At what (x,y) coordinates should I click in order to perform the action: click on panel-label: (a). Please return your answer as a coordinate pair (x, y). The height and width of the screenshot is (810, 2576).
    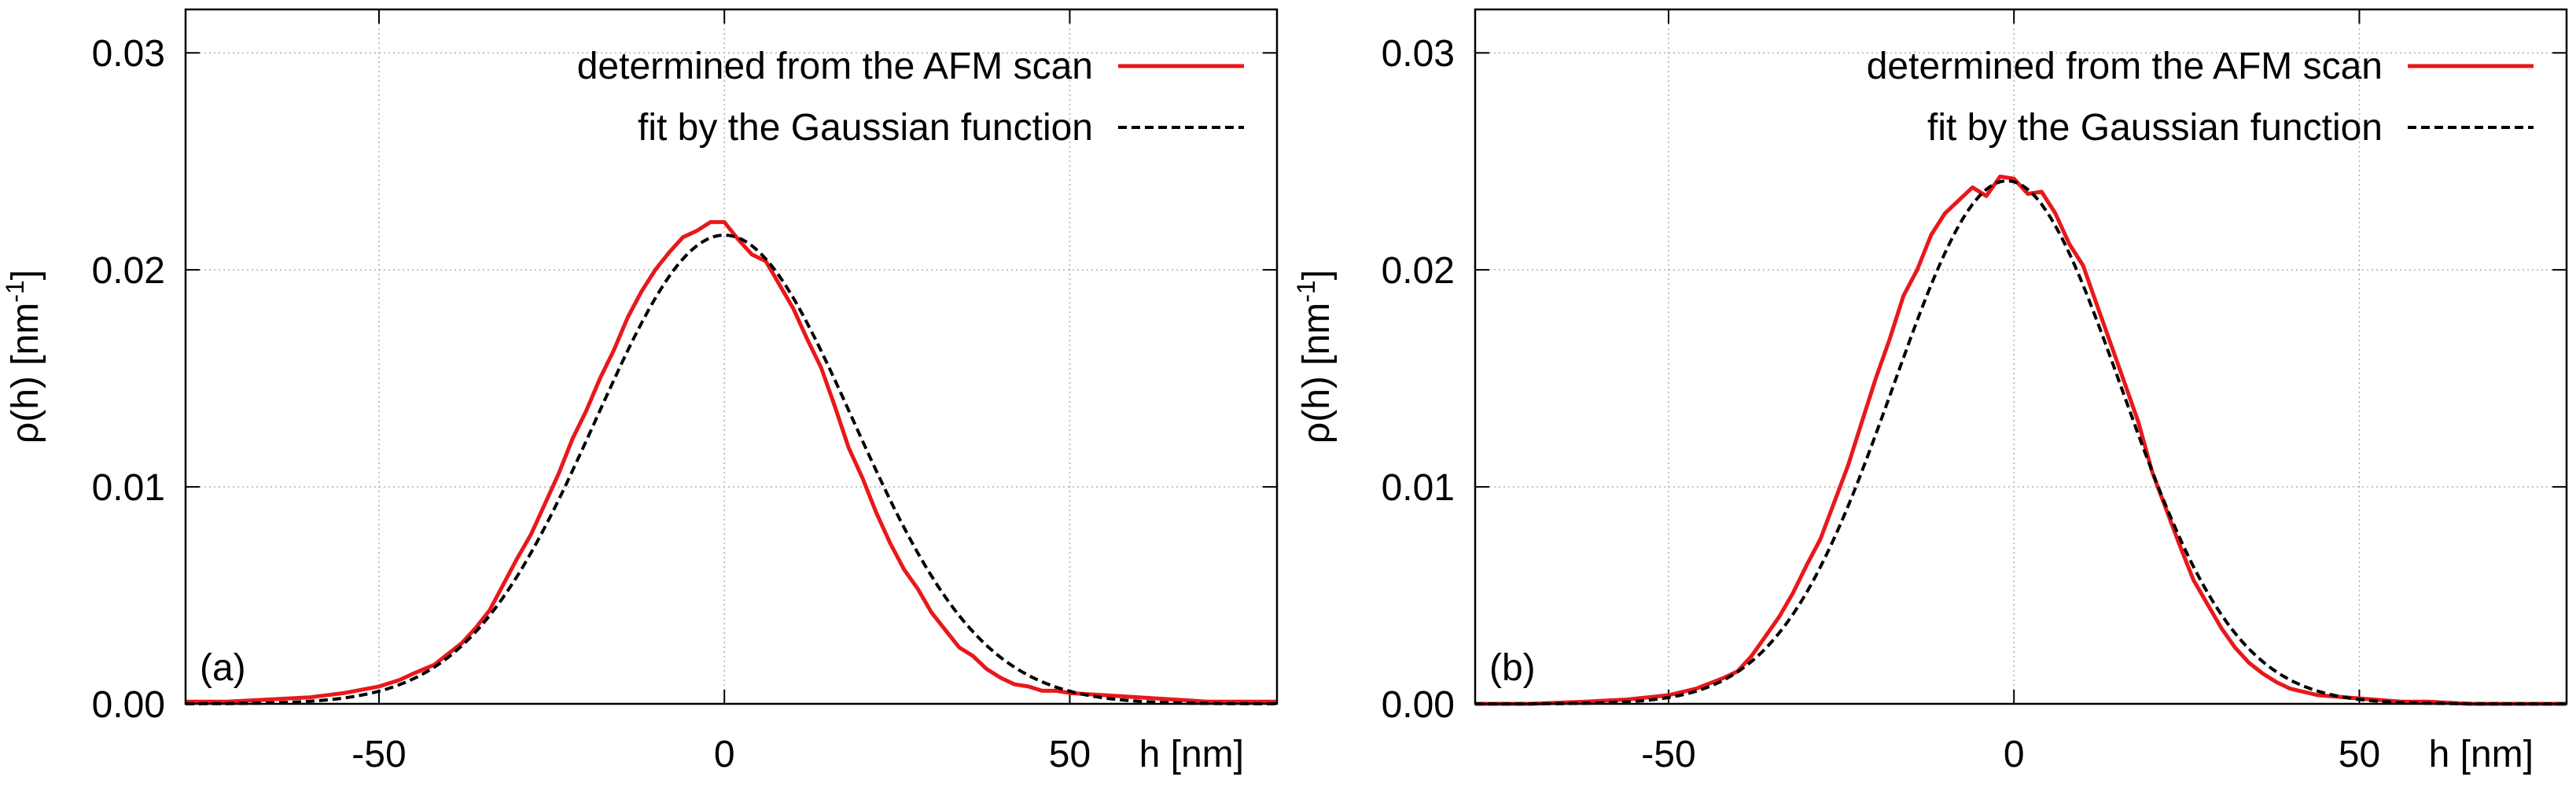
    Looking at the image, I should click on (223, 668).